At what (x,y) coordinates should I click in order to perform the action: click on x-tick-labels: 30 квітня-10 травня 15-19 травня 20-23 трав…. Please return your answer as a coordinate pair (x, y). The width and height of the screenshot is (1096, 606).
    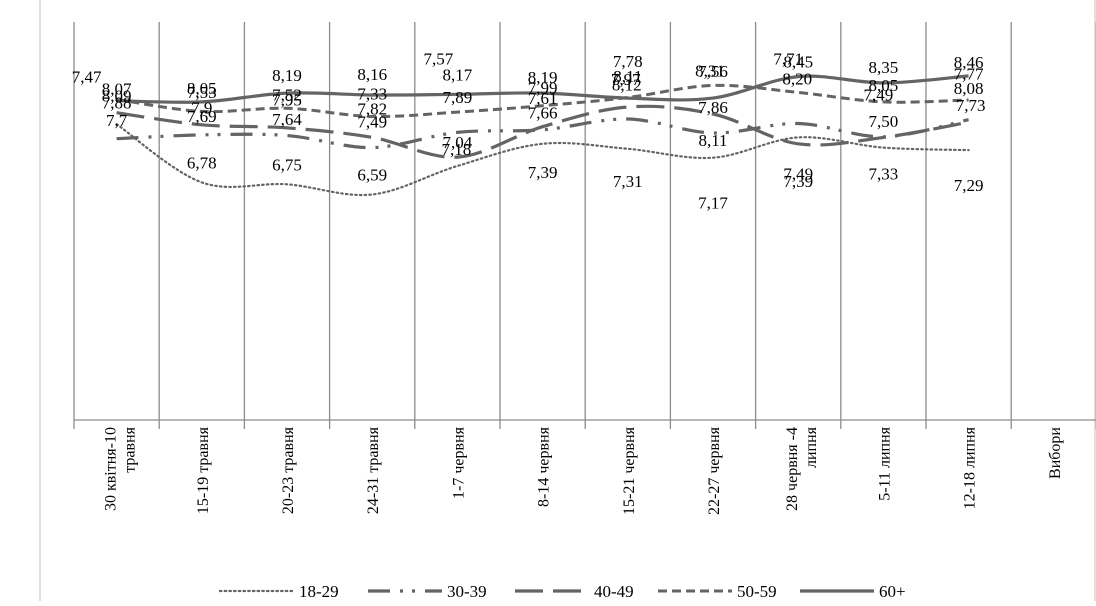
    Looking at the image, I should click on (583, 470).